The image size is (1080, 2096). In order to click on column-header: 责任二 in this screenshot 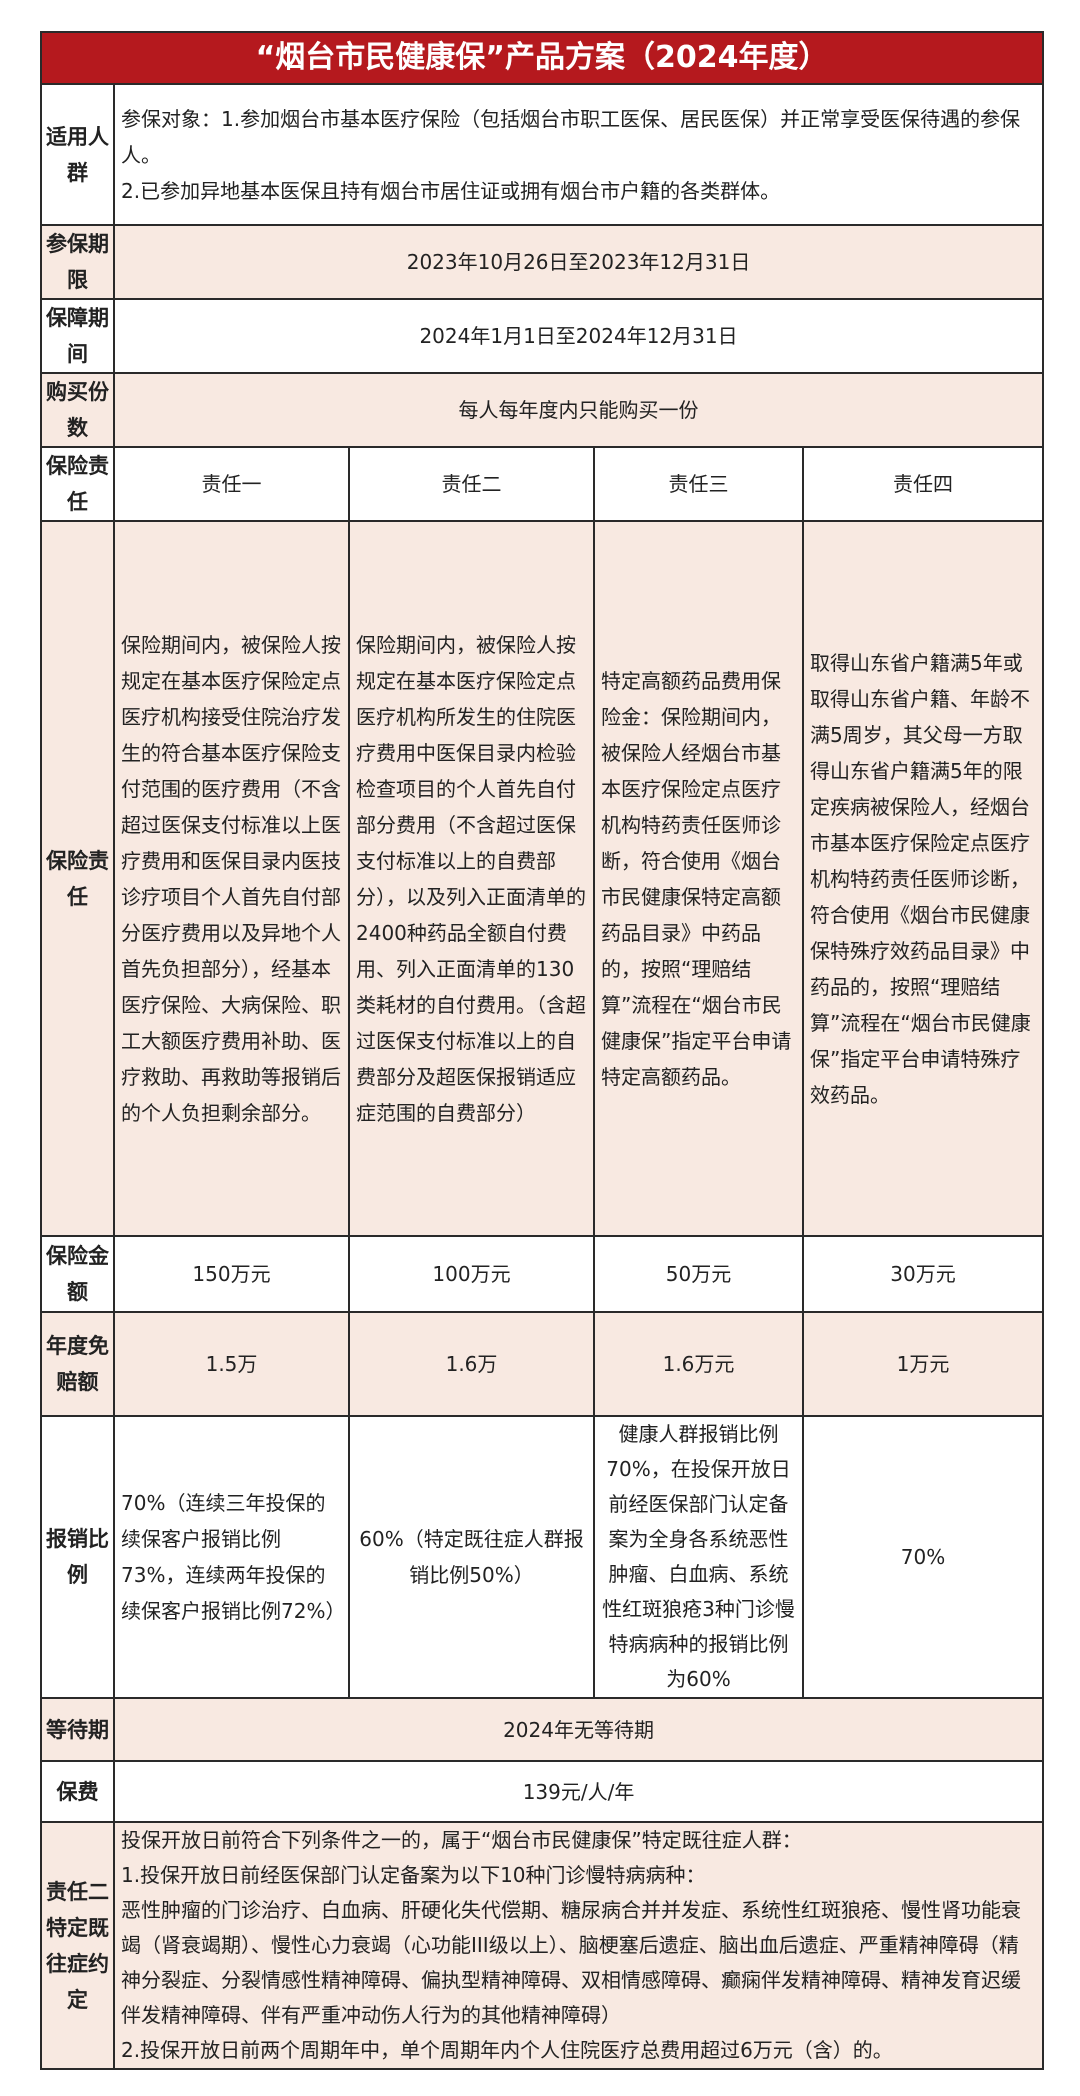, I will do `click(471, 484)`.